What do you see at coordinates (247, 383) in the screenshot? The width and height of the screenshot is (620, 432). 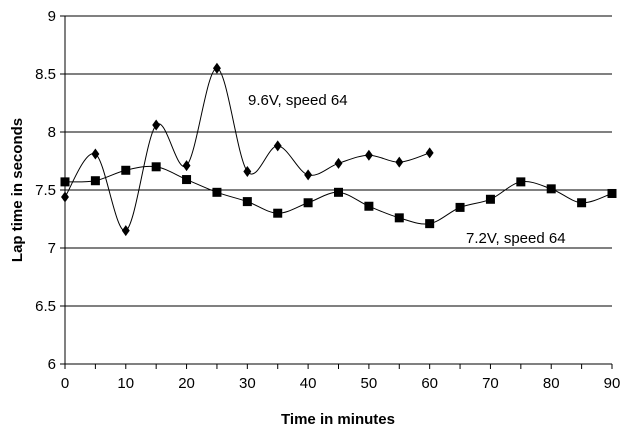 I see `x-tick-label: 30` at bounding box center [247, 383].